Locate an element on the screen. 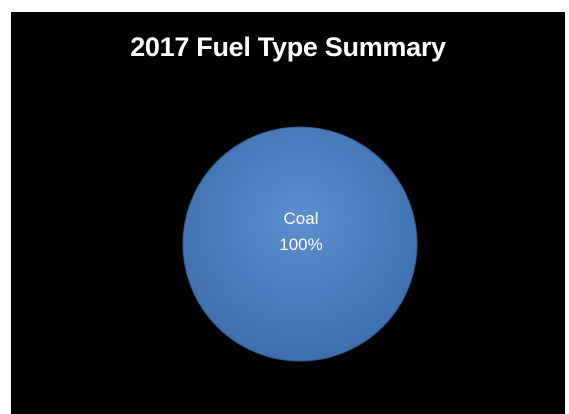 The width and height of the screenshot is (569, 414). slice-label-name: Coal is located at coordinates (301, 218).